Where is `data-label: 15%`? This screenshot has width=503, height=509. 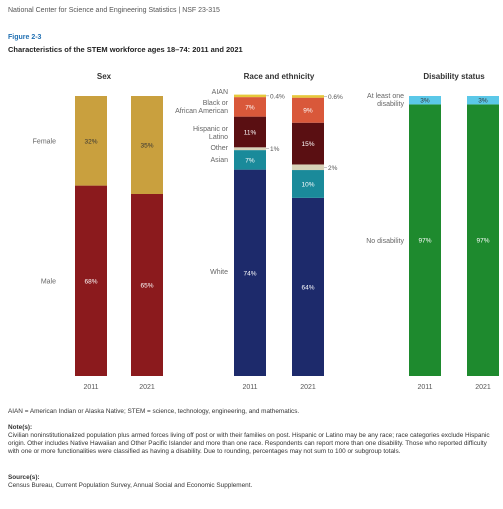 data-label: 15% is located at coordinates (307, 144).